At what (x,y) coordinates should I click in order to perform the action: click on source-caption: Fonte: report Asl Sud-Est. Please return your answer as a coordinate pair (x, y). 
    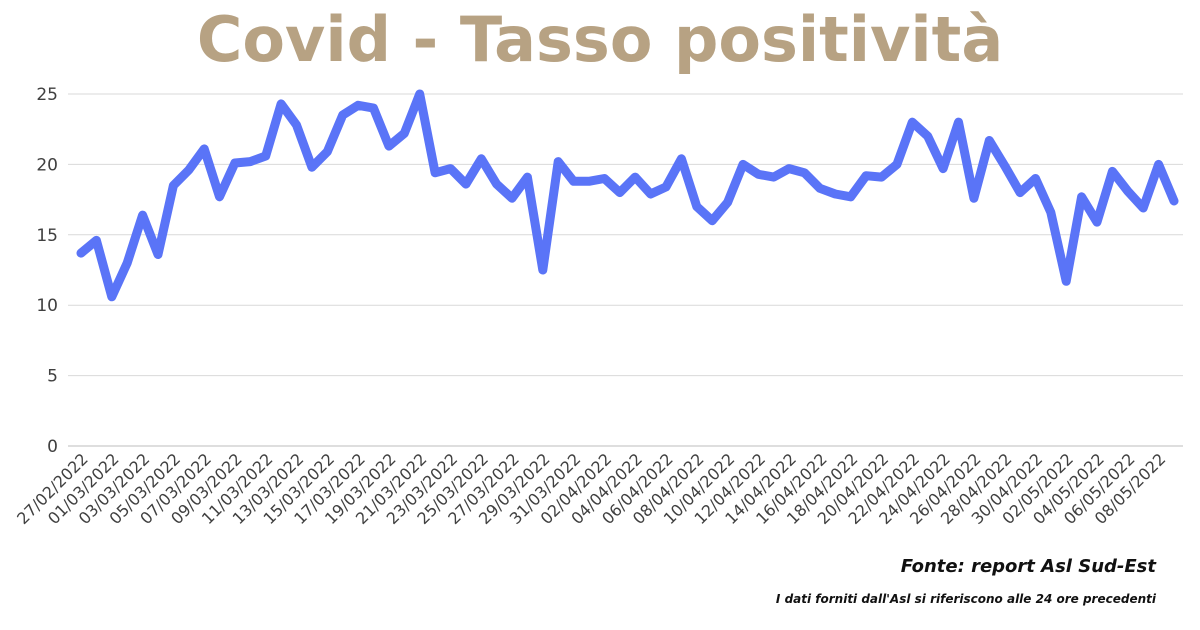
    Looking at the image, I should click on (1028, 566).